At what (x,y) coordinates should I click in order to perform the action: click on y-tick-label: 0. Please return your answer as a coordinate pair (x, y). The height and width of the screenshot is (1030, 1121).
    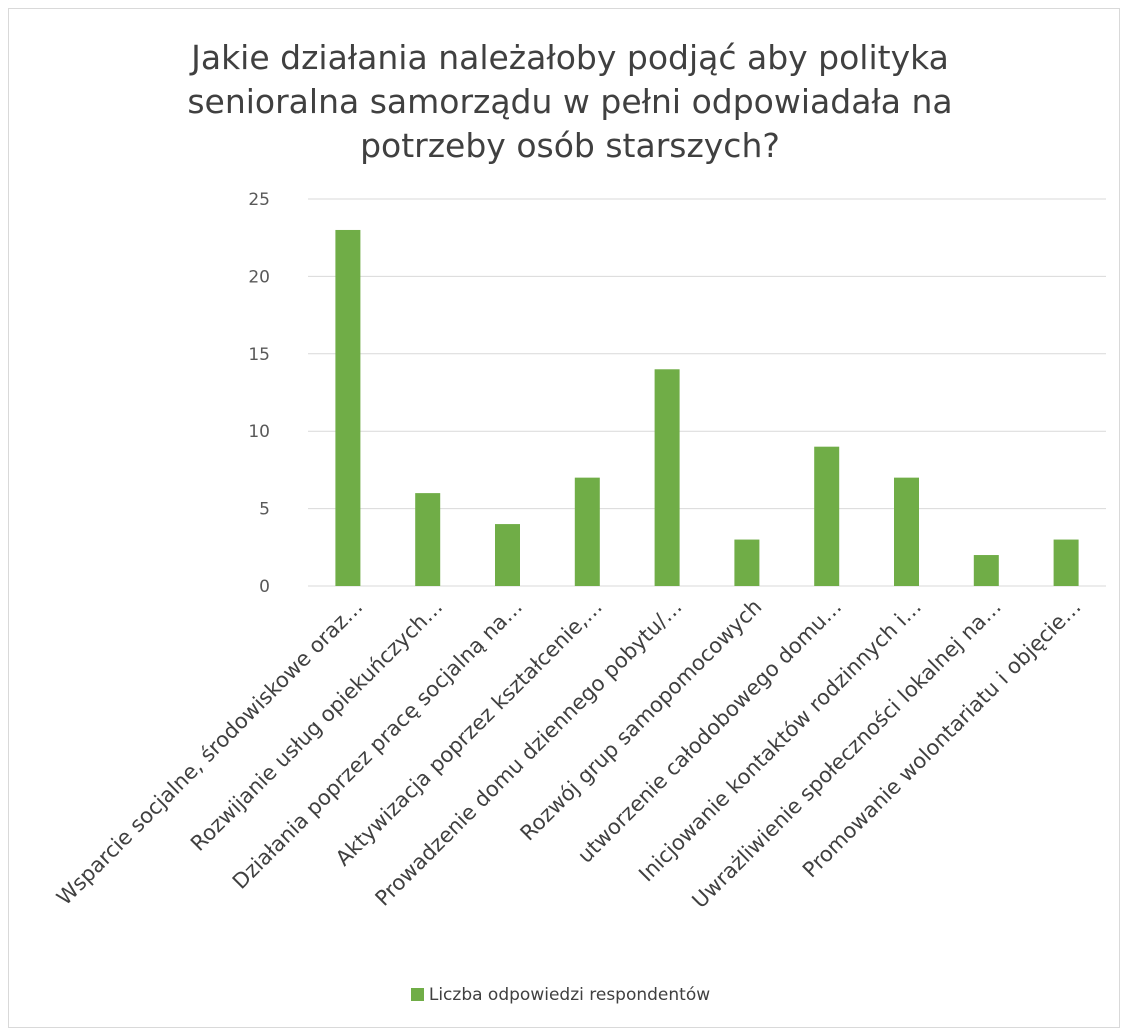
    Looking at the image, I should click on (264, 587).